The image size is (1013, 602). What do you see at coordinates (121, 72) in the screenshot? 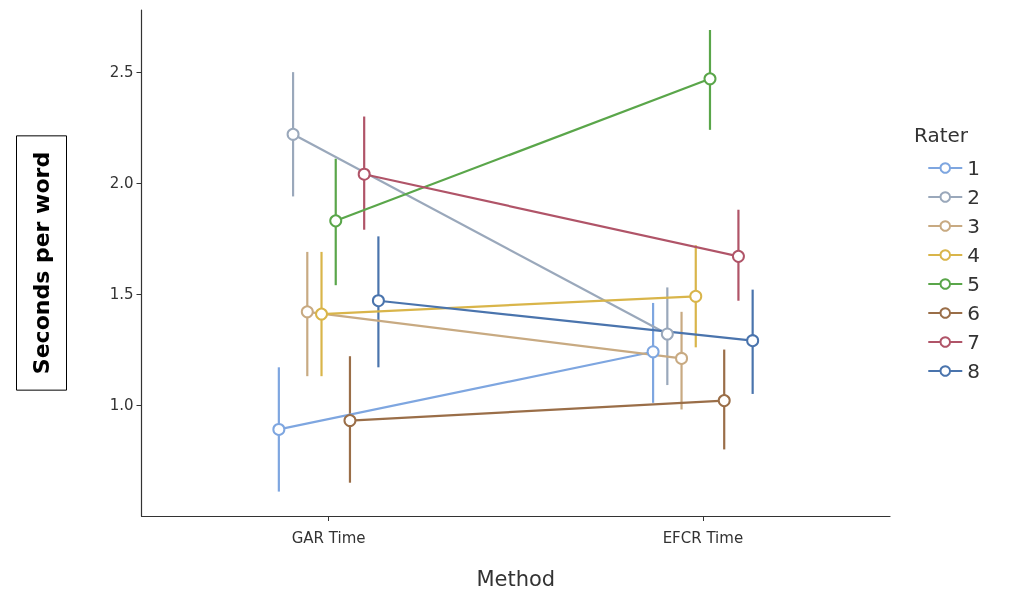
I see `y-tick-label: 2.5` at bounding box center [121, 72].